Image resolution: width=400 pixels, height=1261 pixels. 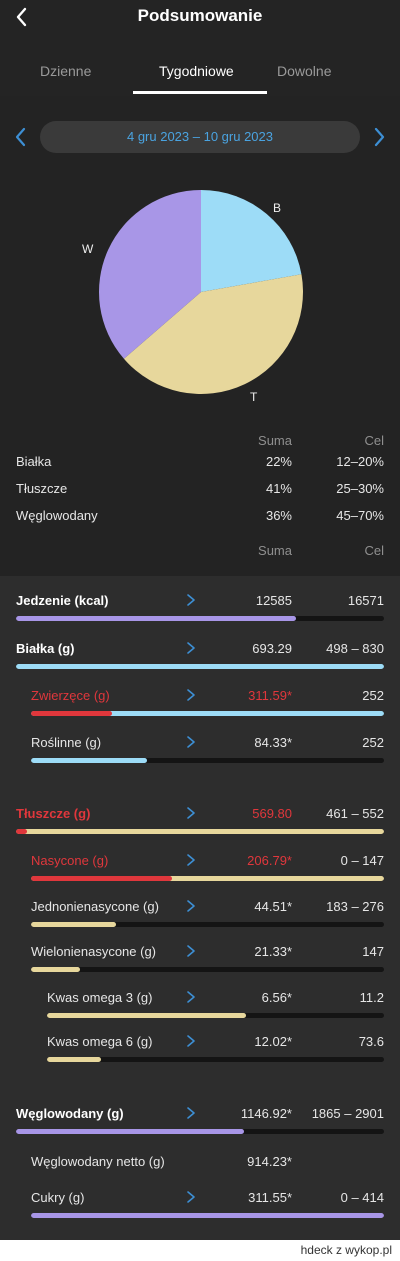 I want to click on nutrient-sum: 569.80, so click(x=272, y=813).